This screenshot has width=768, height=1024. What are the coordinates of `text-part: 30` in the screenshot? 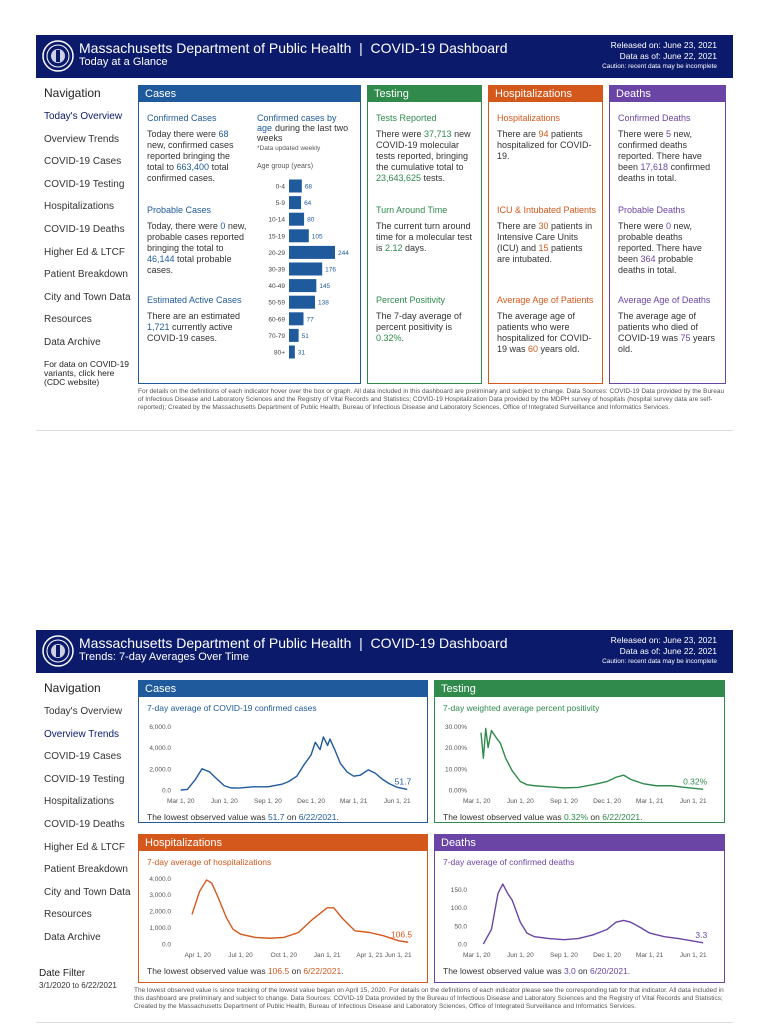 It's located at (543, 226).